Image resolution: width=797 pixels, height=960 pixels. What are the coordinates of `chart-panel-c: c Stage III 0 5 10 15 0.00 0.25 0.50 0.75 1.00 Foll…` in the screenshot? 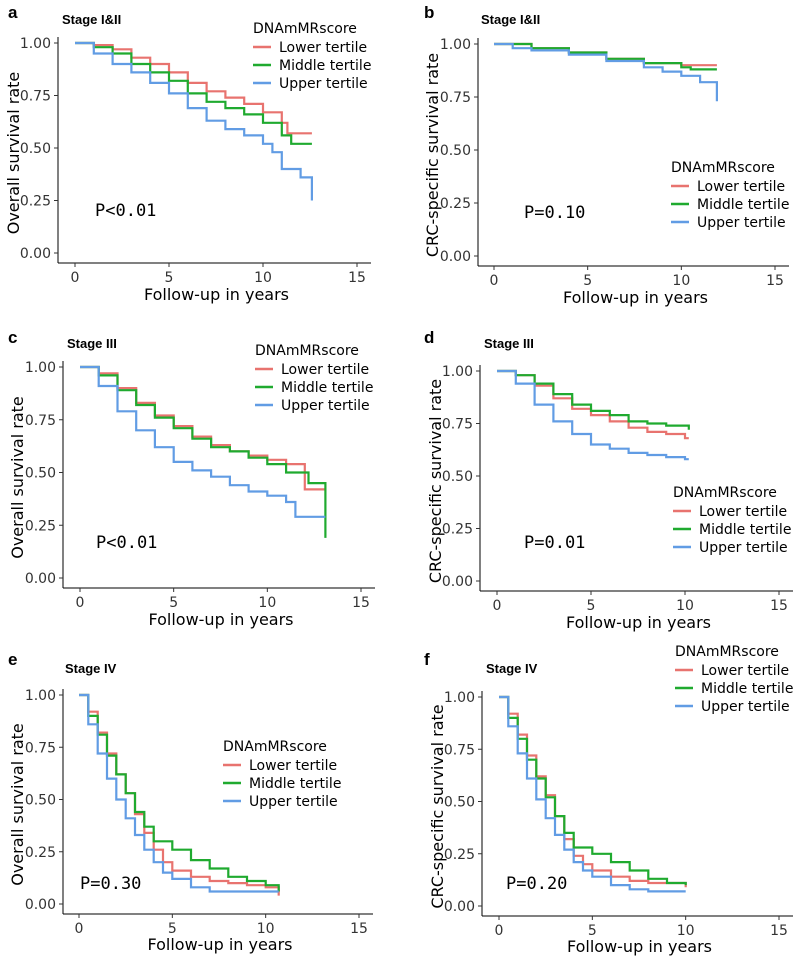 It's located at (191, 478).